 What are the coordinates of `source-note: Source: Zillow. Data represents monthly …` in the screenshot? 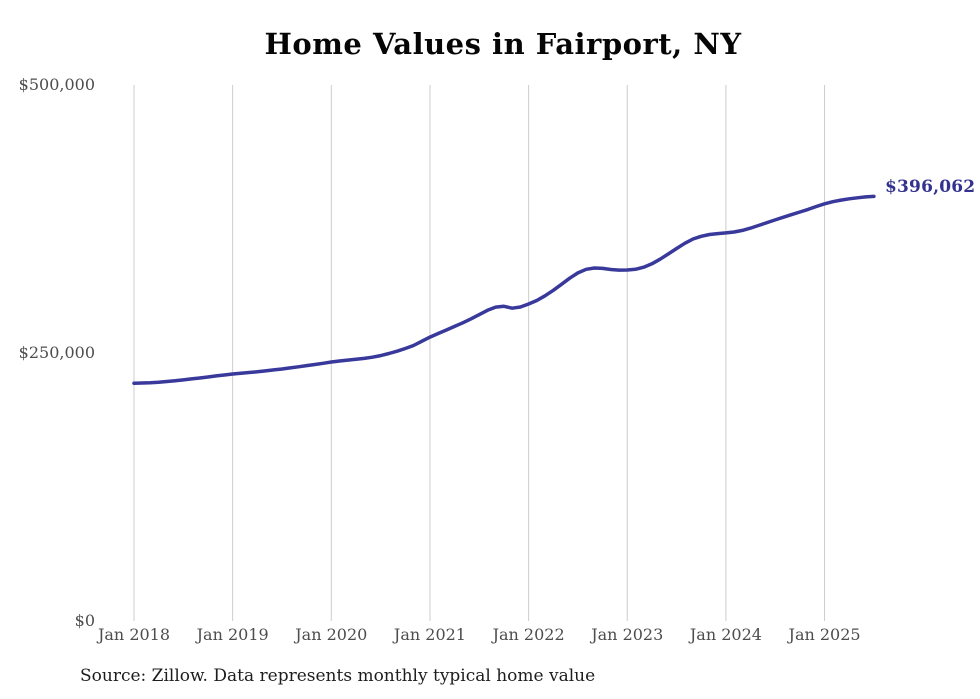 It's located at (338, 676).